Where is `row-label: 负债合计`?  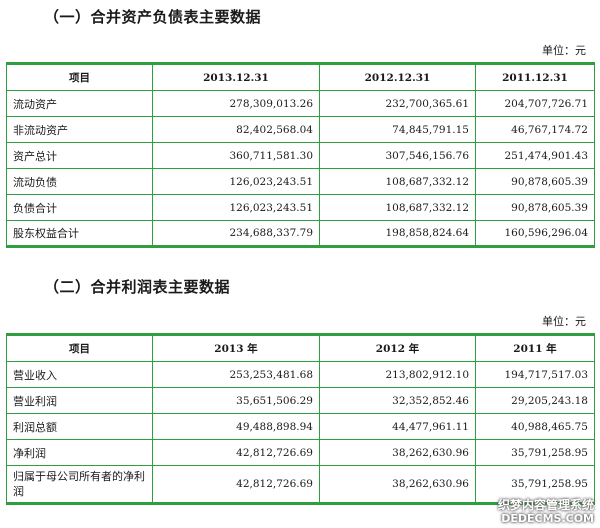
row-label: 负债合计 is located at coordinates (79, 207).